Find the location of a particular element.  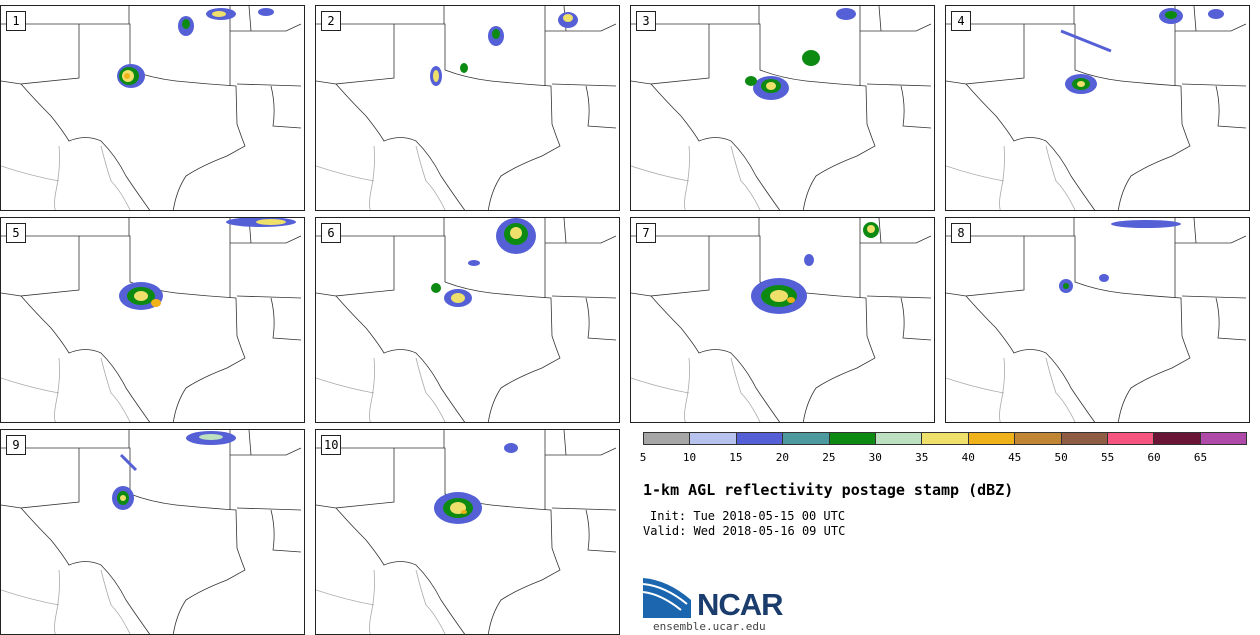

colorbar-tick-label: 60 is located at coordinates (1154, 457).